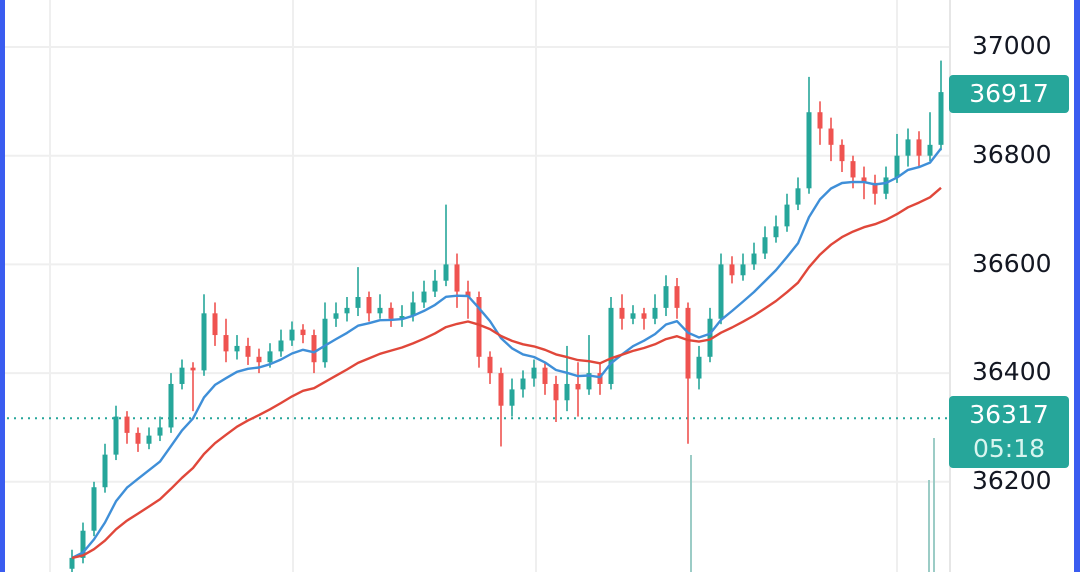 This screenshot has height=572, width=1080. I want to click on frame-border-left, so click(2, 286).